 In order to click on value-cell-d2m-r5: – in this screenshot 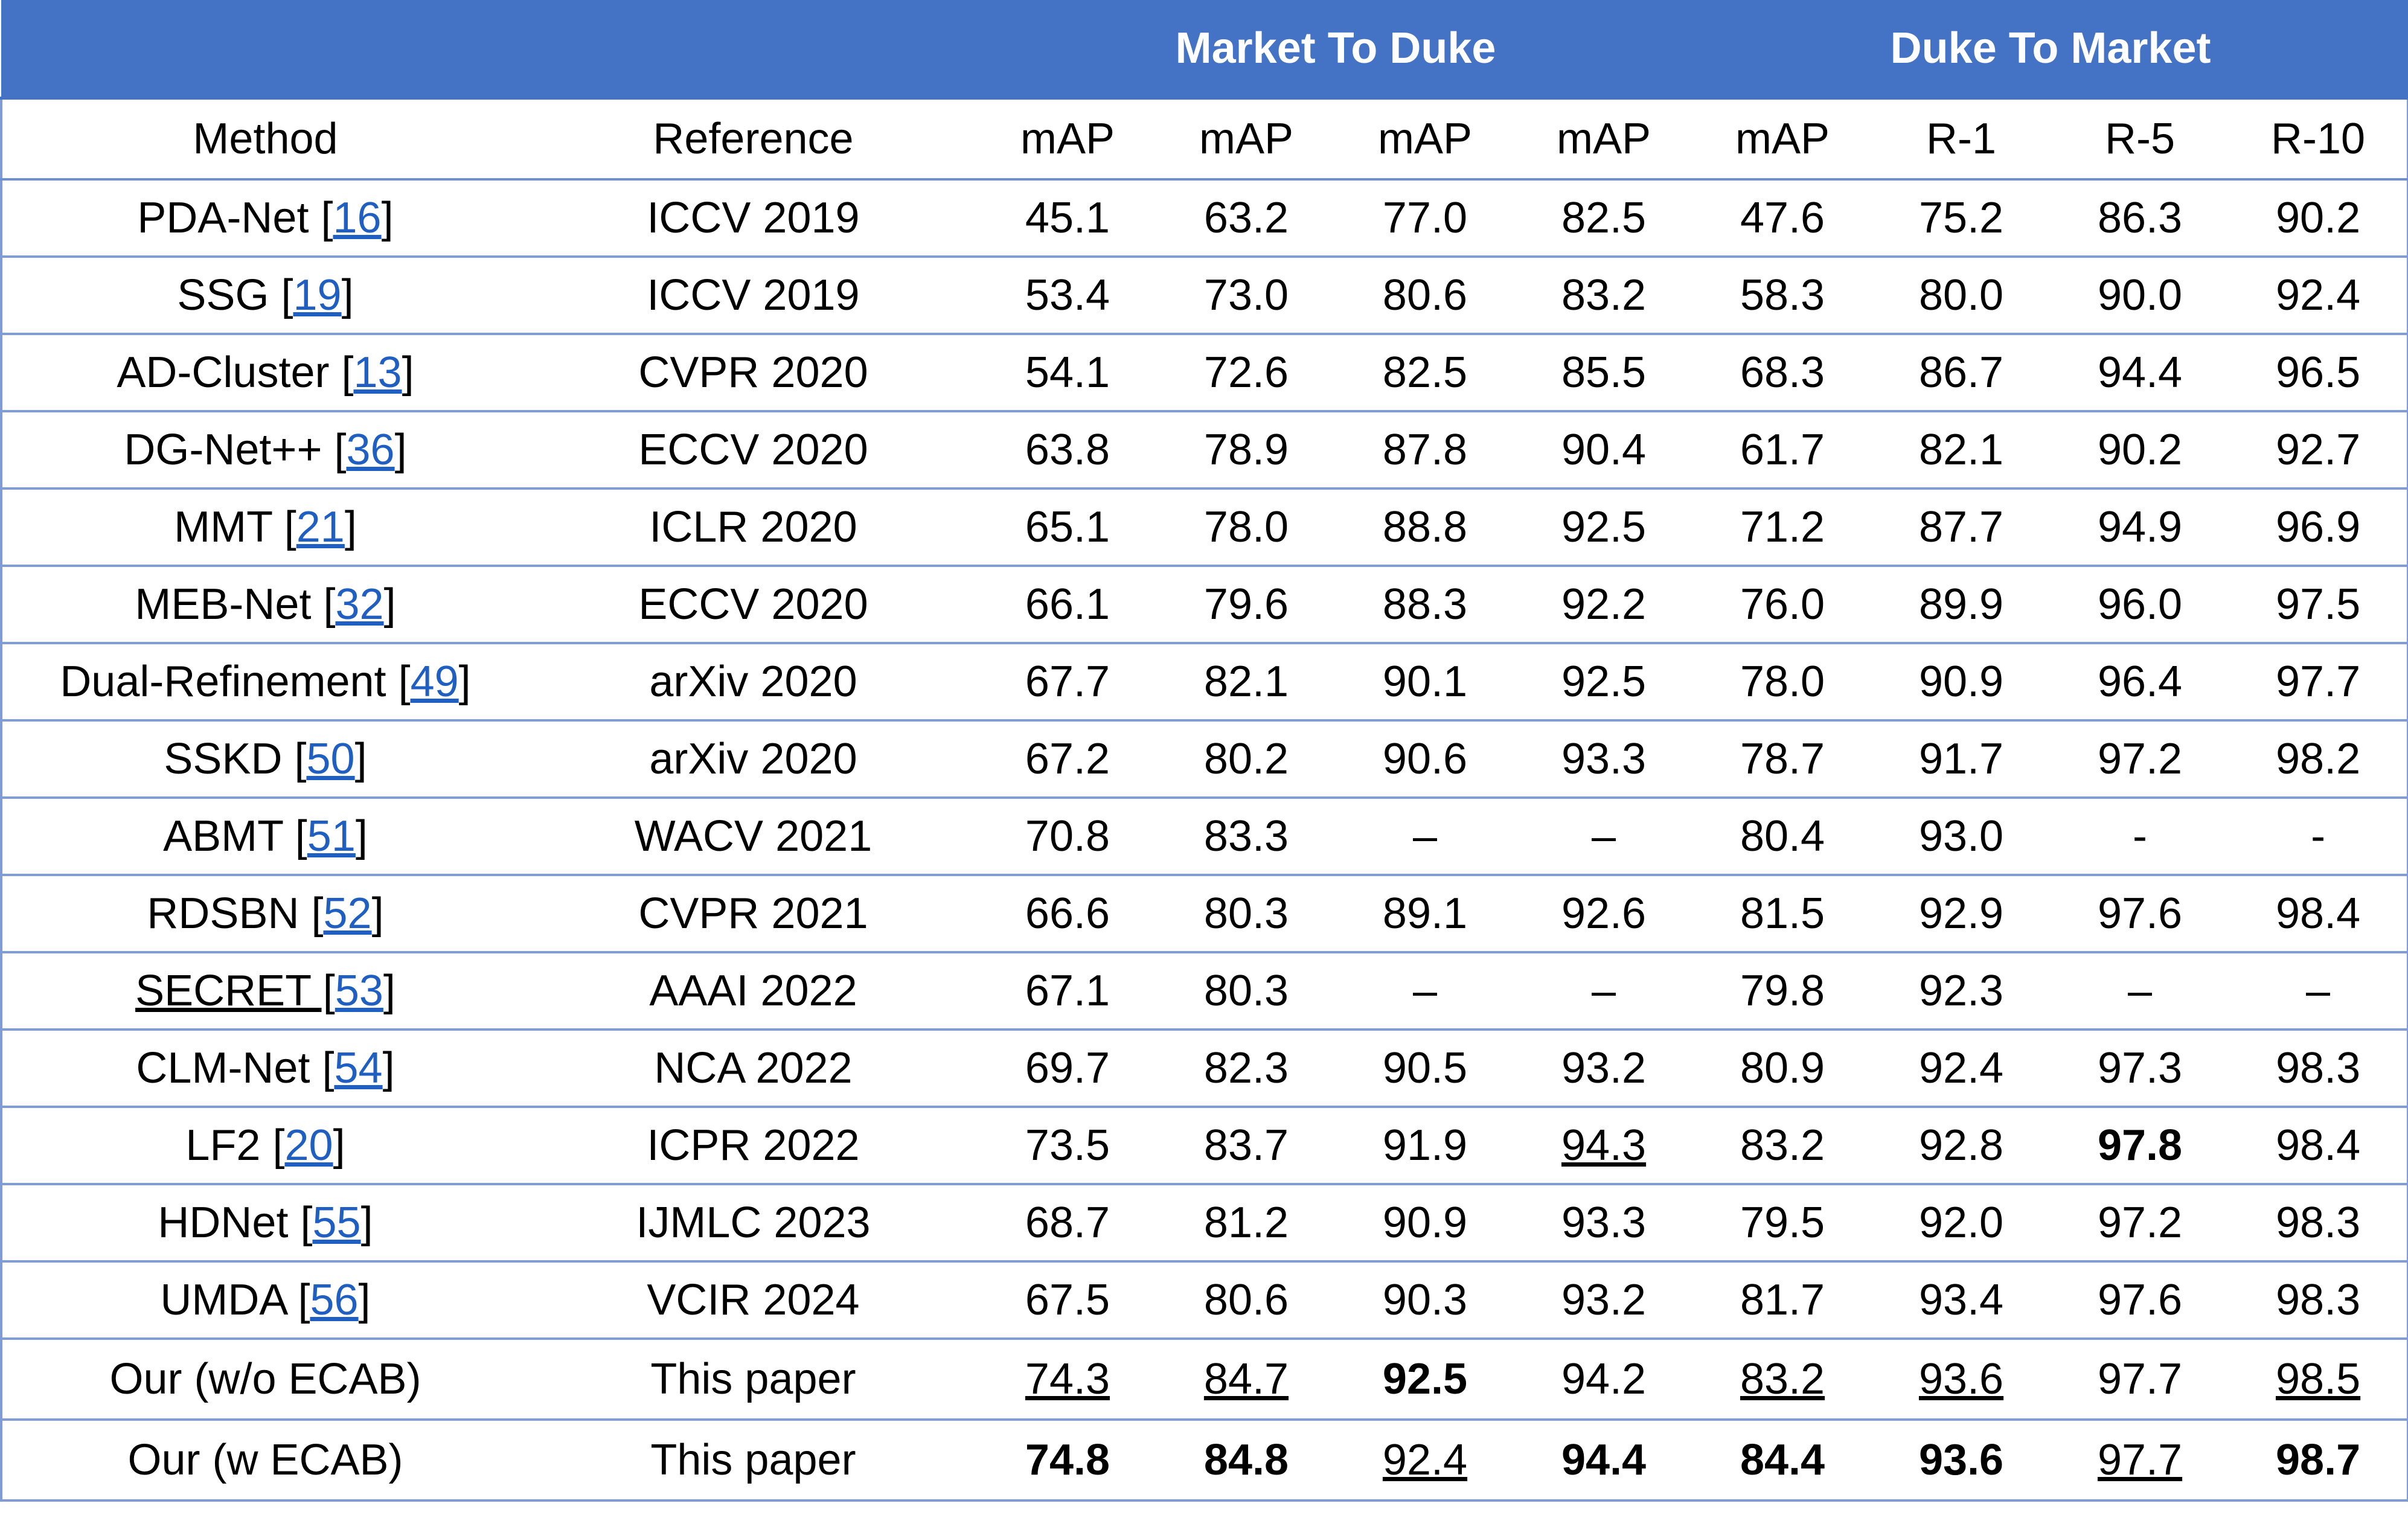, I will do `click(2140, 991)`.